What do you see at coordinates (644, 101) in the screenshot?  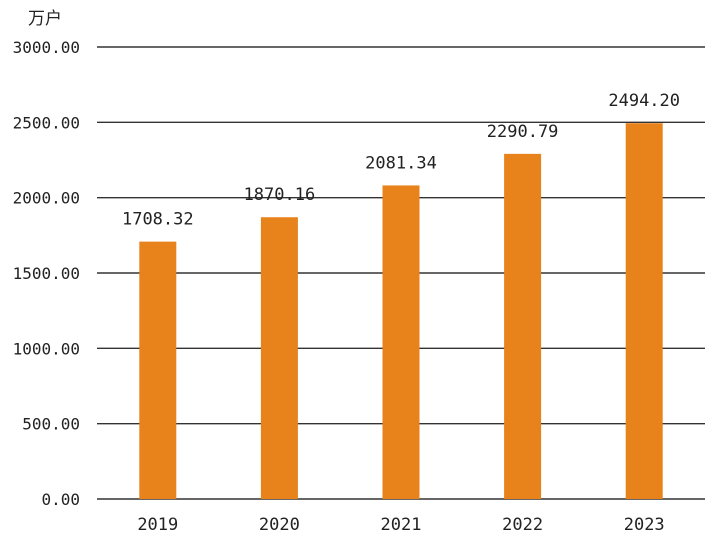 I see `data-label-2023: 2494.20` at bounding box center [644, 101].